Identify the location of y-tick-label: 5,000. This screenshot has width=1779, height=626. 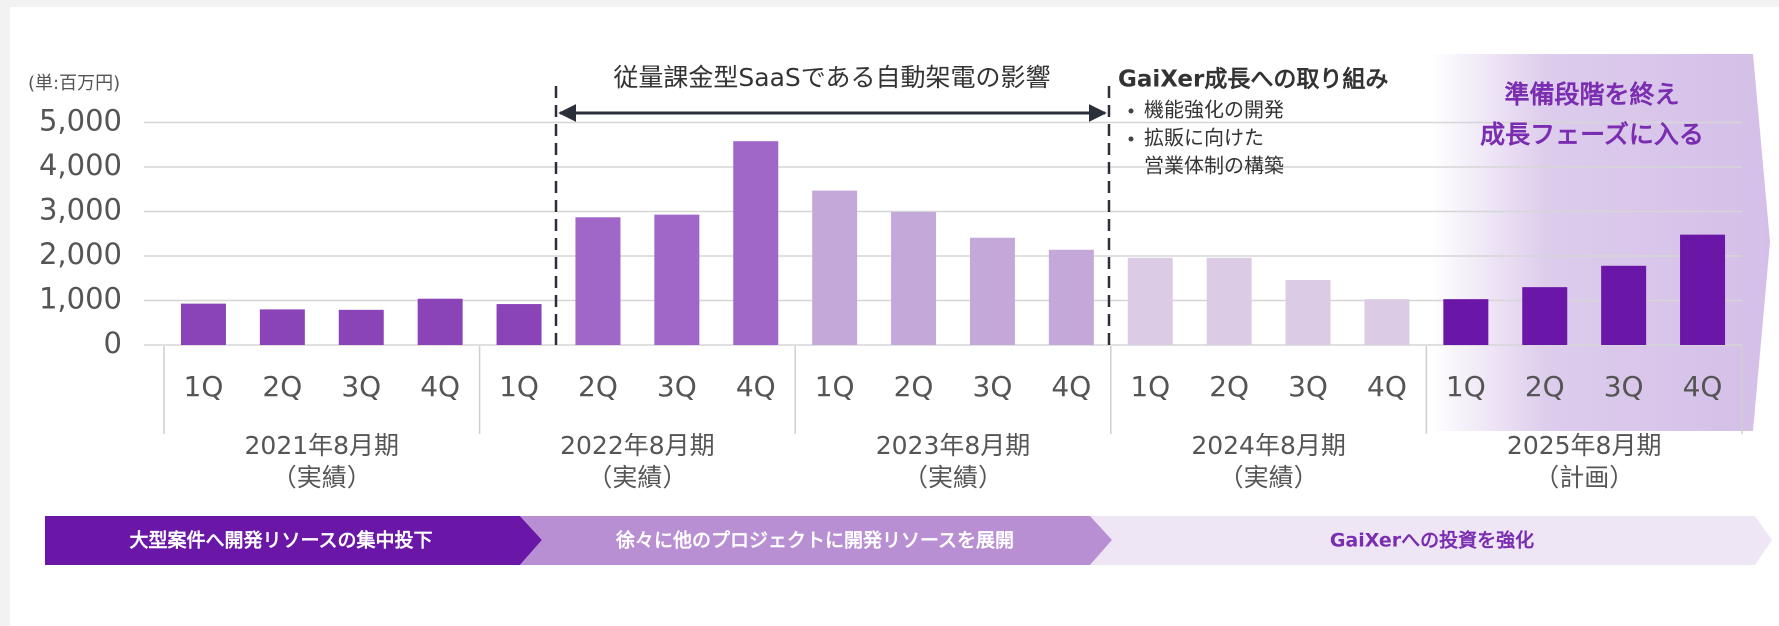
(80, 121).